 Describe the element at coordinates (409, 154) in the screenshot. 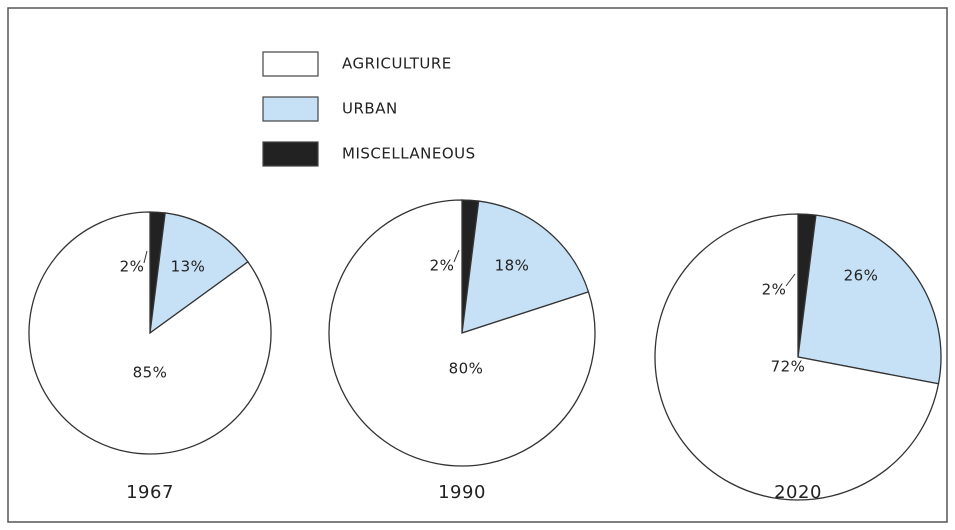

I see `legend-label: MISCELLANEOUS` at that location.